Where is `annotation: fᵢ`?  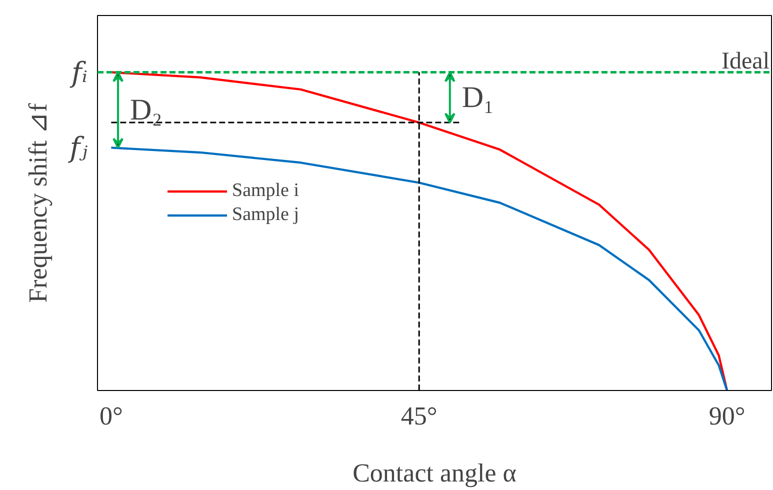
annotation: fᵢ is located at coordinates (79, 72).